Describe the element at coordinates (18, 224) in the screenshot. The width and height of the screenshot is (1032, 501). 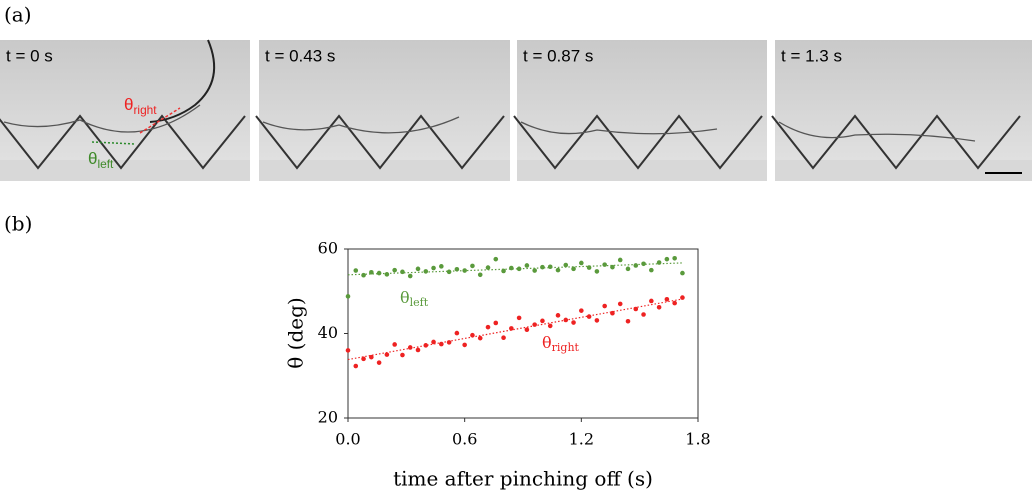
I see `panel-label: (b)` at that location.